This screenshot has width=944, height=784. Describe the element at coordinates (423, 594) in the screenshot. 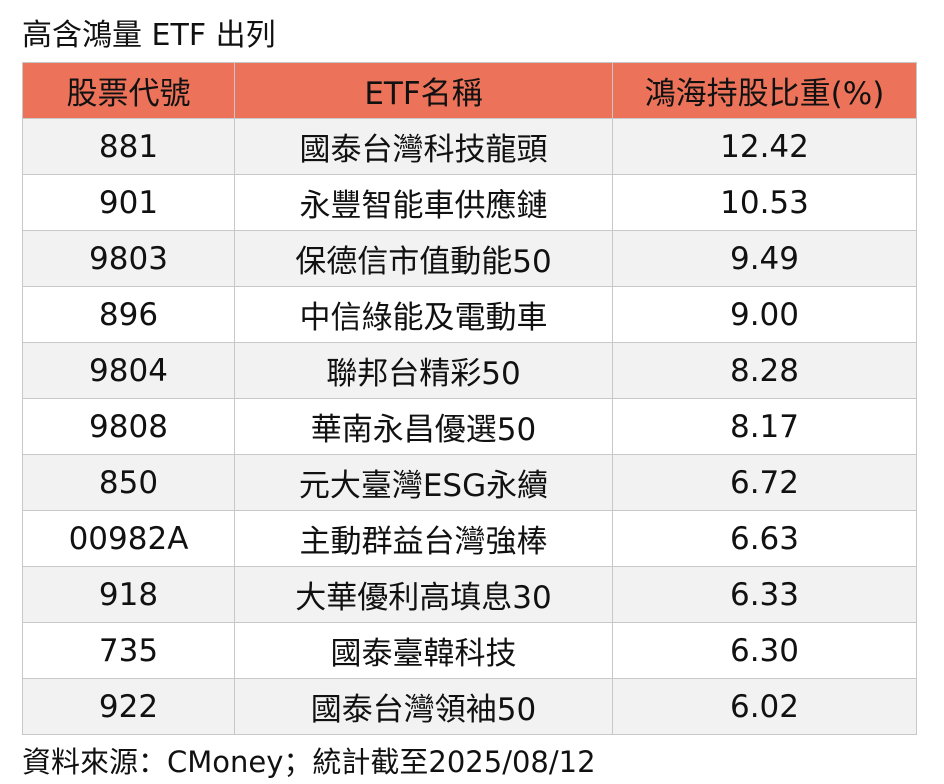

I see `table-cell: 大華優利高填息30` at that location.